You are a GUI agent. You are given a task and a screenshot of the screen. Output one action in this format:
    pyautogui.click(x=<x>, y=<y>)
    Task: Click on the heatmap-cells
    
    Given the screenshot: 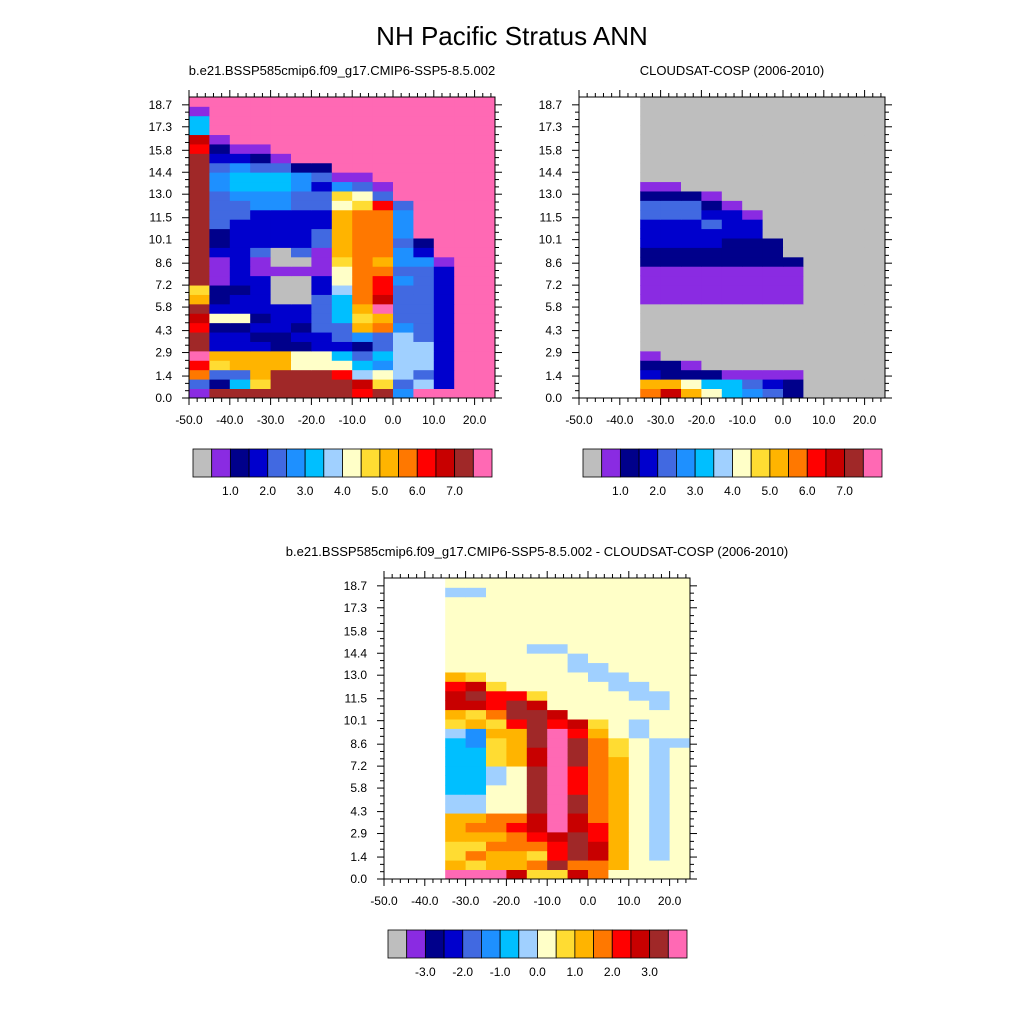 What is the action you would take?
    pyautogui.click(x=568, y=729)
    